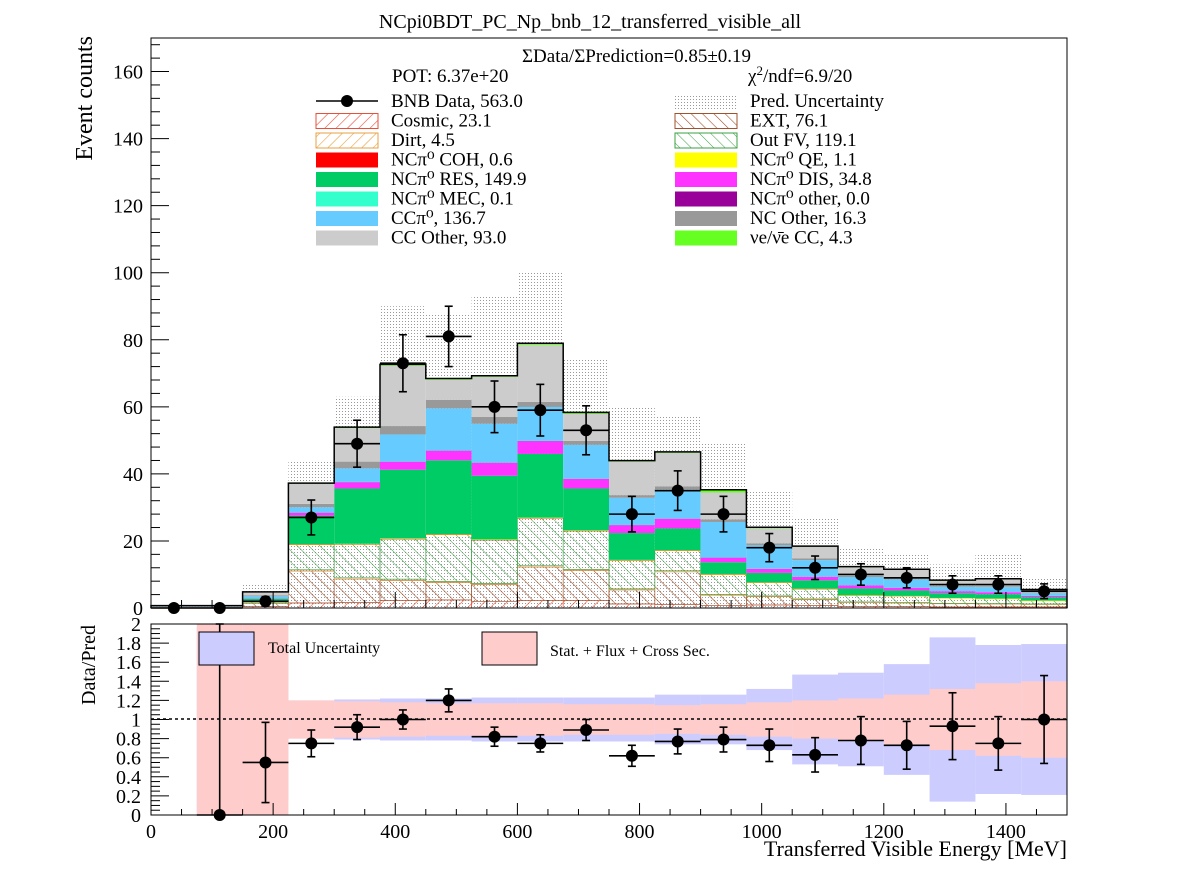 The width and height of the screenshot is (1198, 875). I want to click on legend-item-ncother: NC Other, 16.3, so click(770, 218).